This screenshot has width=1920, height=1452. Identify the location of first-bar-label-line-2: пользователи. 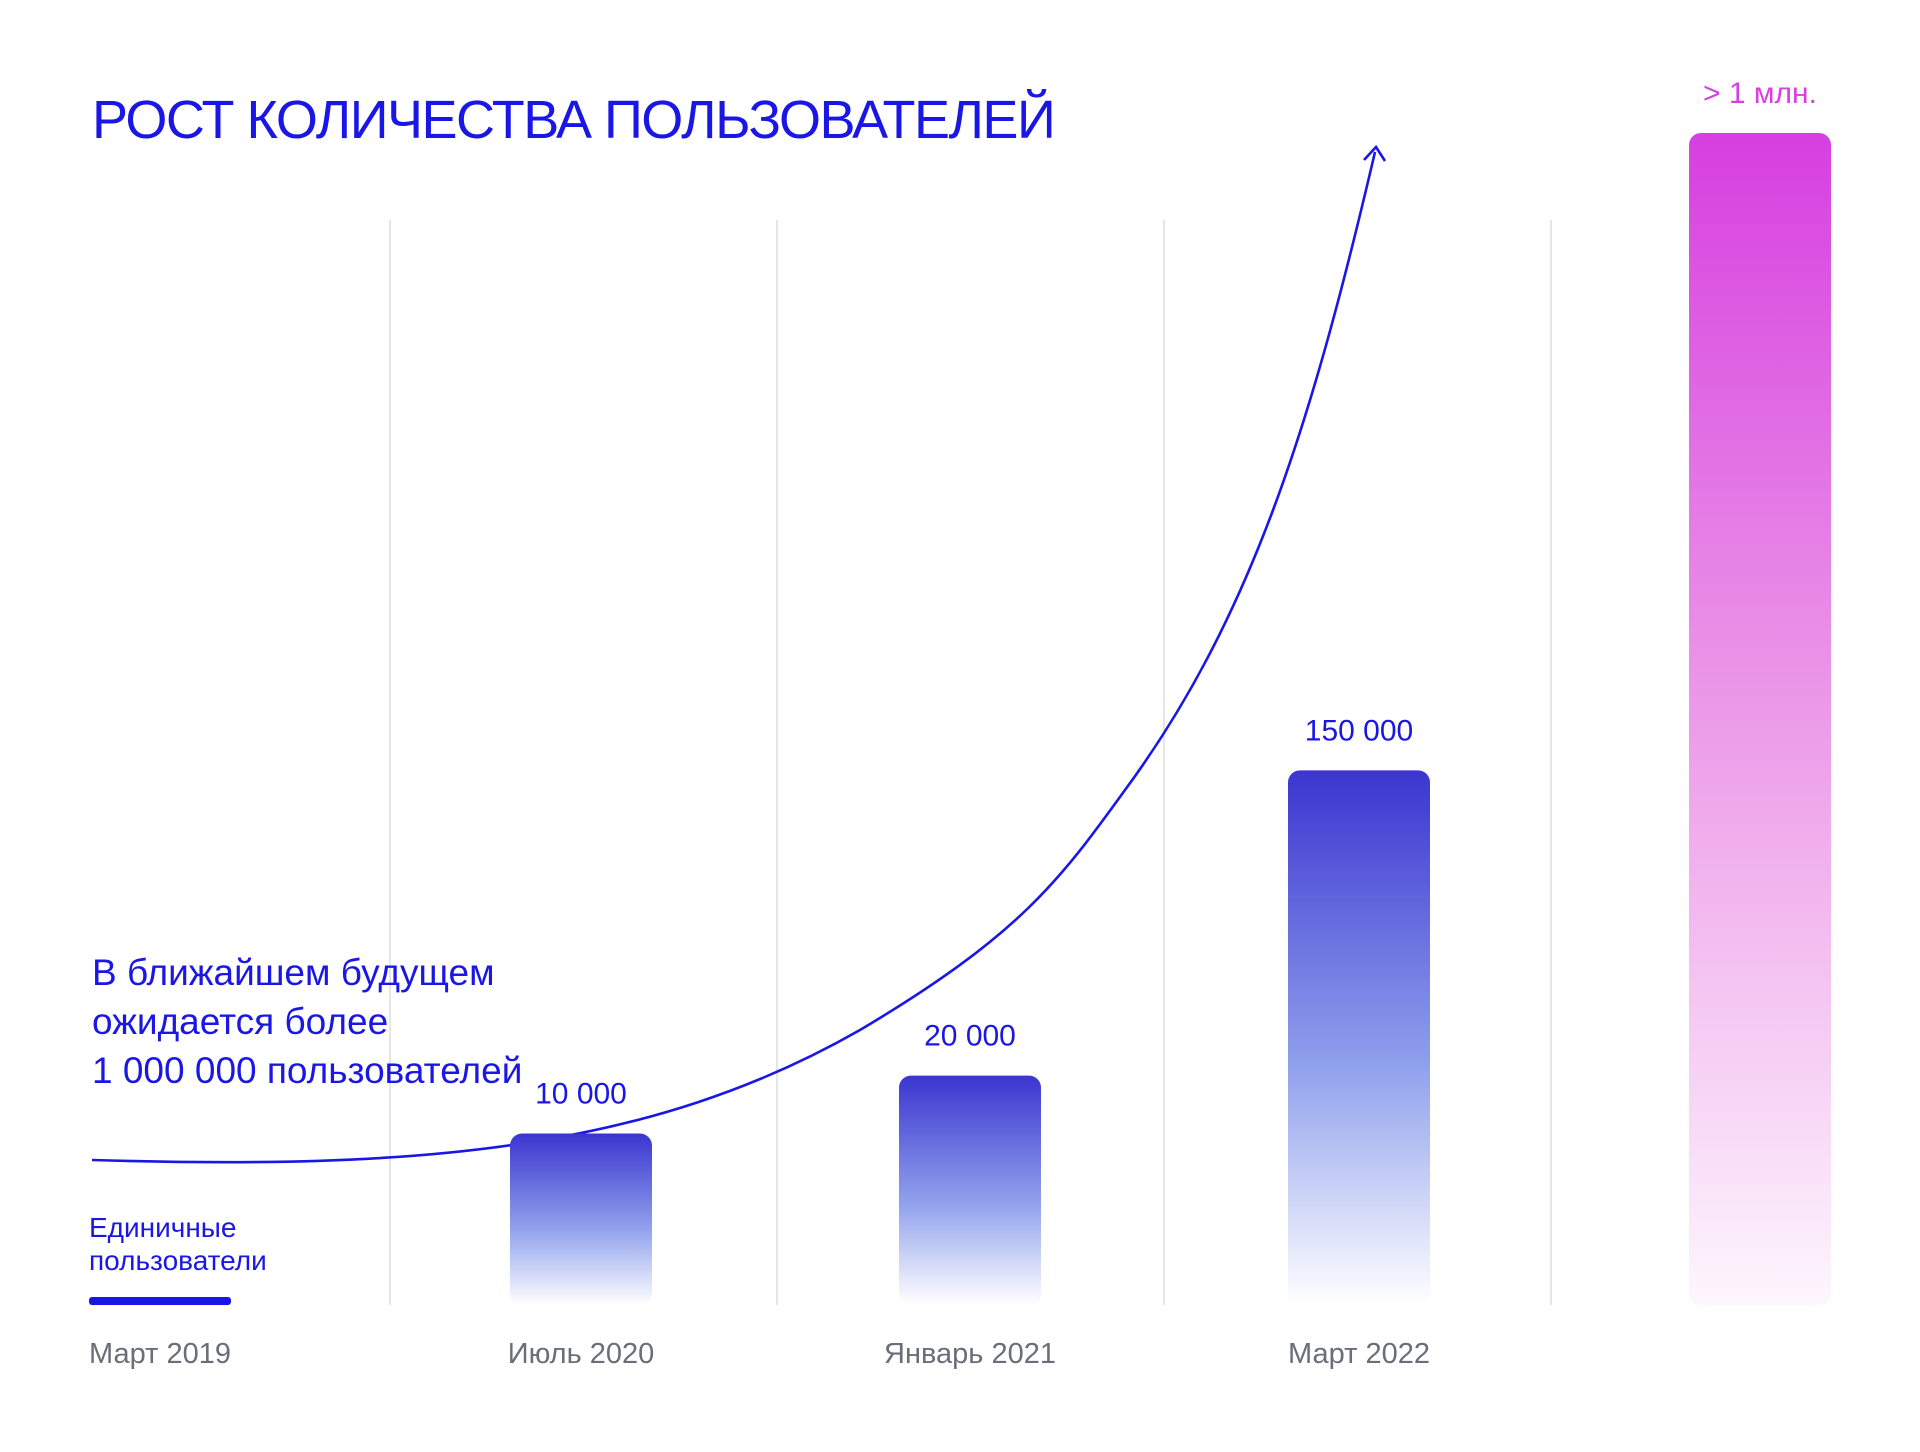
(178, 1260).